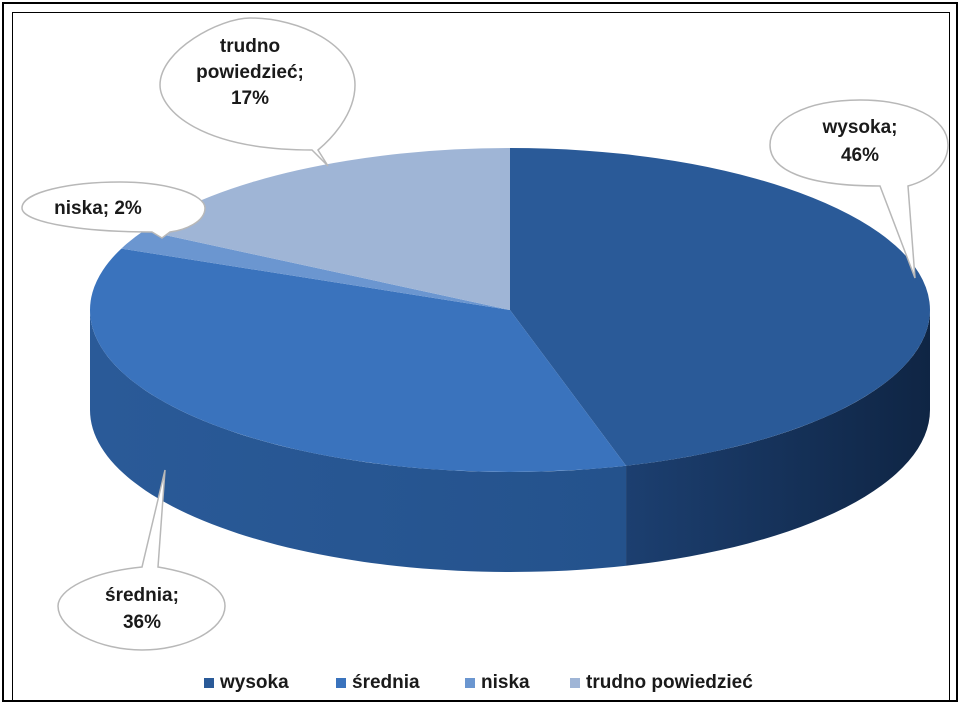  What do you see at coordinates (575, 683) in the screenshot?
I see `legend-swatch-trudno` at bounding box center [575, 683].